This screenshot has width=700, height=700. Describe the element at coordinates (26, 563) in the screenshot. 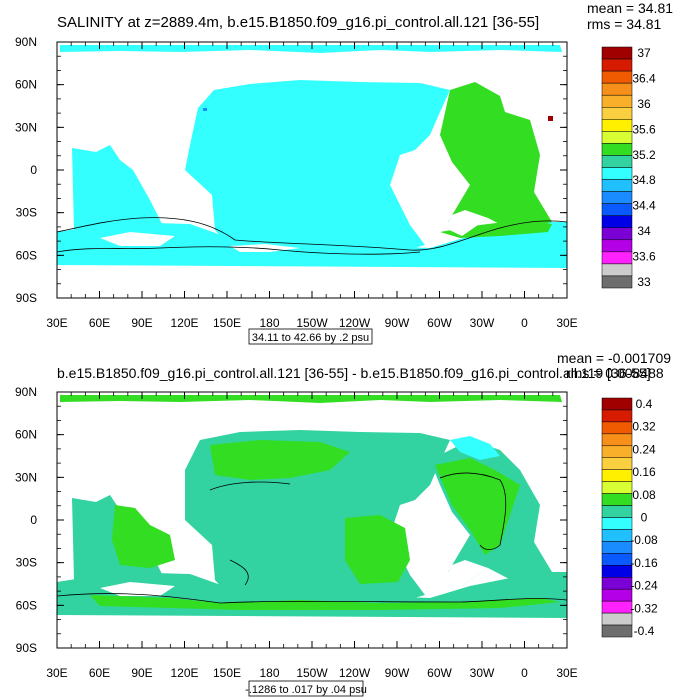

I see `y-tick-label: 30S` at that location.